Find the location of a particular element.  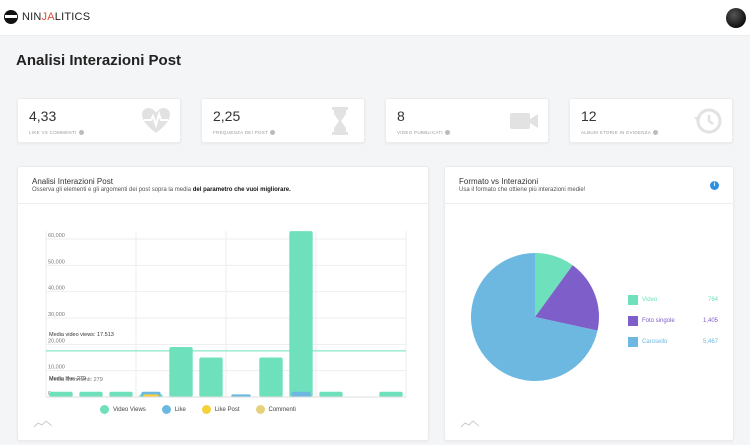

video-camera-icon is located at coordinates (524, 121).